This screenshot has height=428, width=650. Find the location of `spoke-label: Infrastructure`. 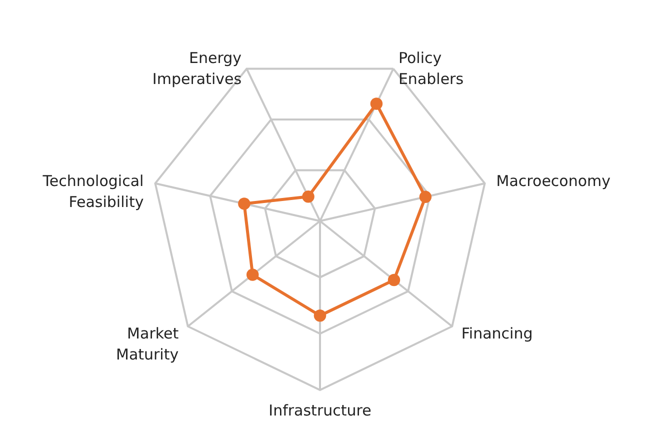

spoke-label: Infrastructure is located at coordinates (320, 411).